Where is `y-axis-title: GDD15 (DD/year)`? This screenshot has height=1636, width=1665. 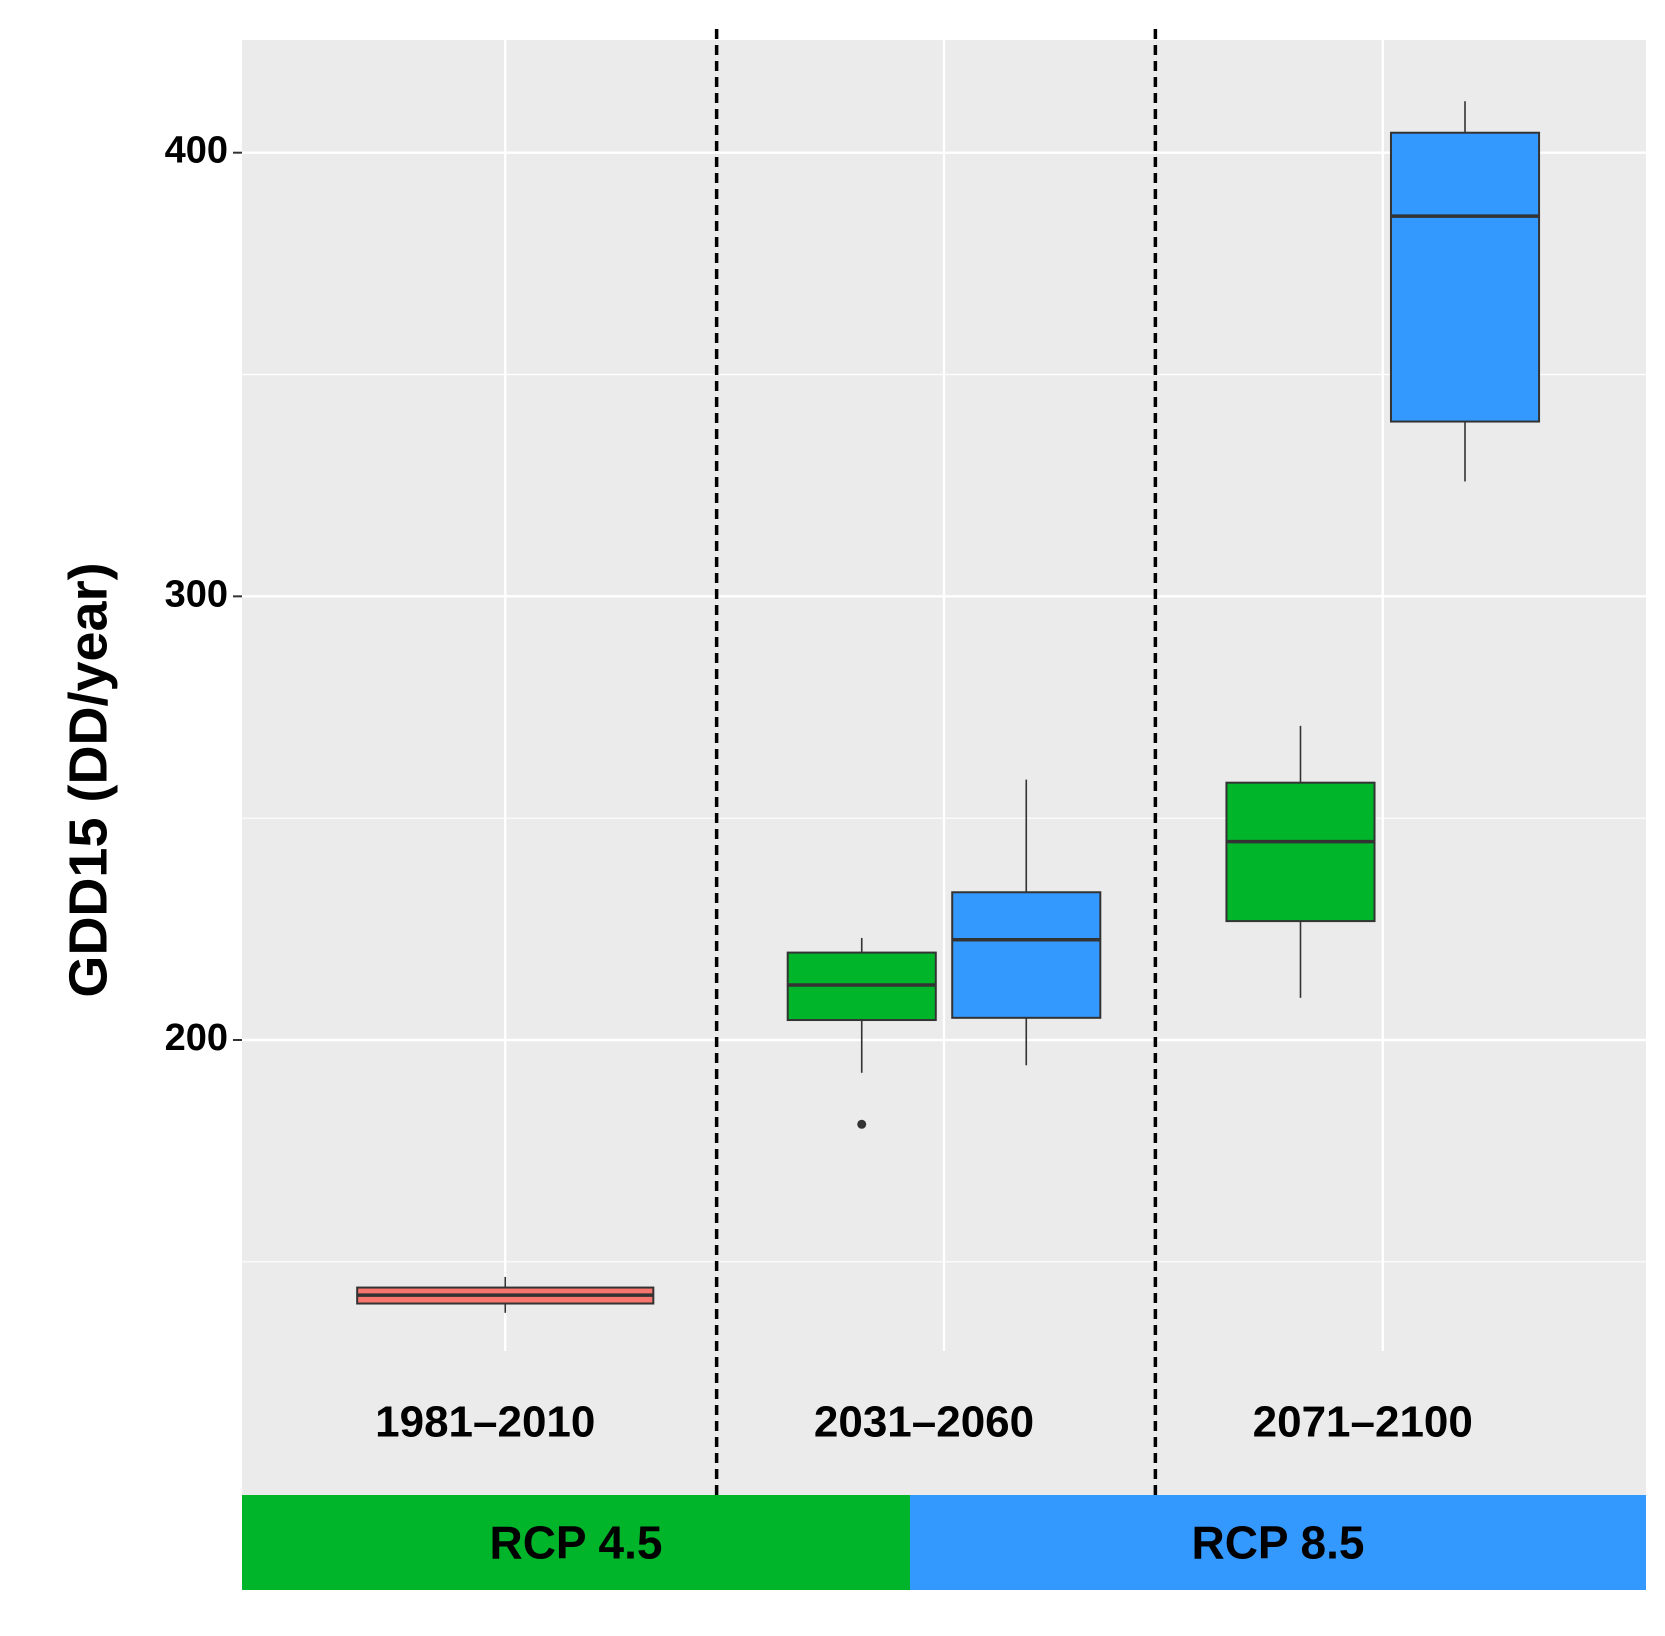 y-axis-title: GDD15 (DD/year) is located at coordinates (88, 779).